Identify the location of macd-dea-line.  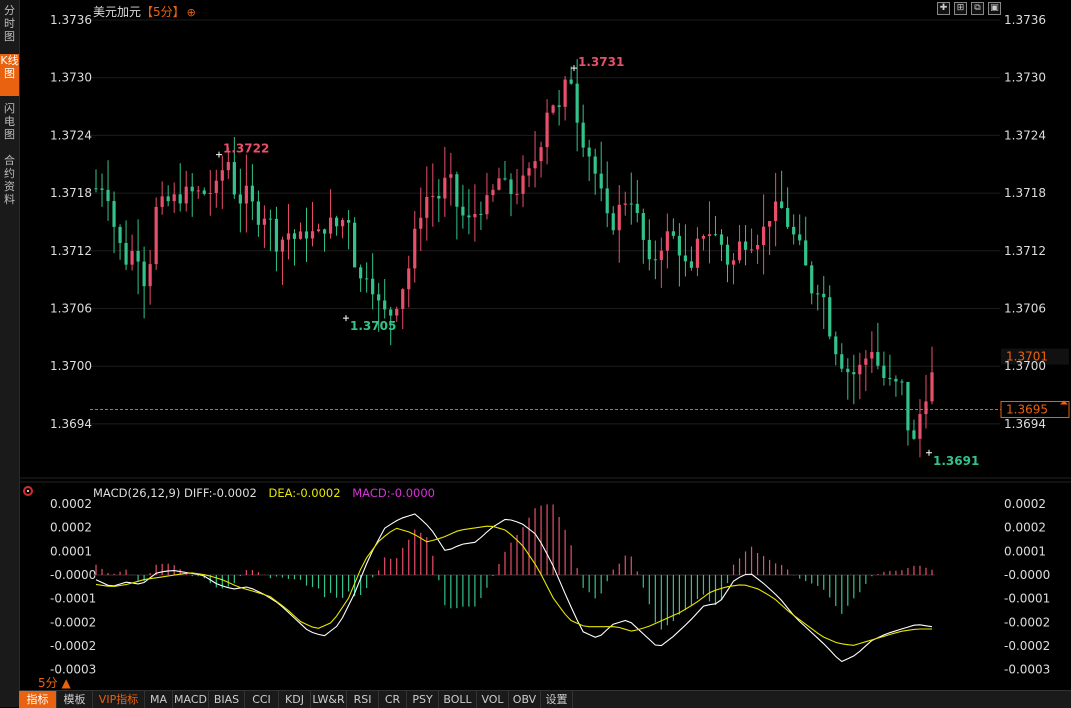
(513, 585).